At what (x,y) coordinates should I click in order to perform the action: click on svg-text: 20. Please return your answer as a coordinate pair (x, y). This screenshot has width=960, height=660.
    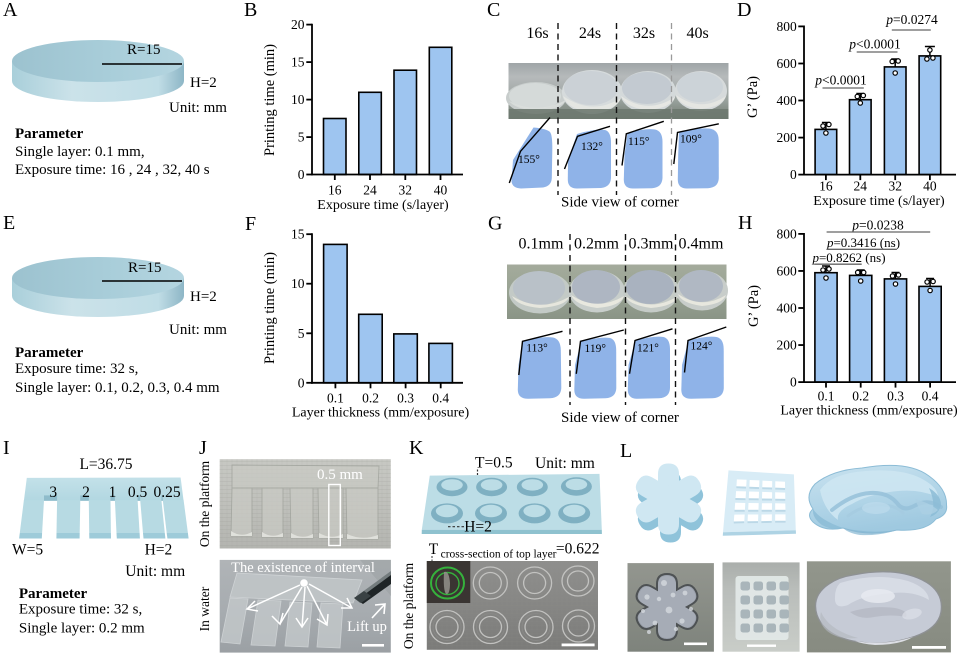
    Looking at the image, I should click on (298, 24).